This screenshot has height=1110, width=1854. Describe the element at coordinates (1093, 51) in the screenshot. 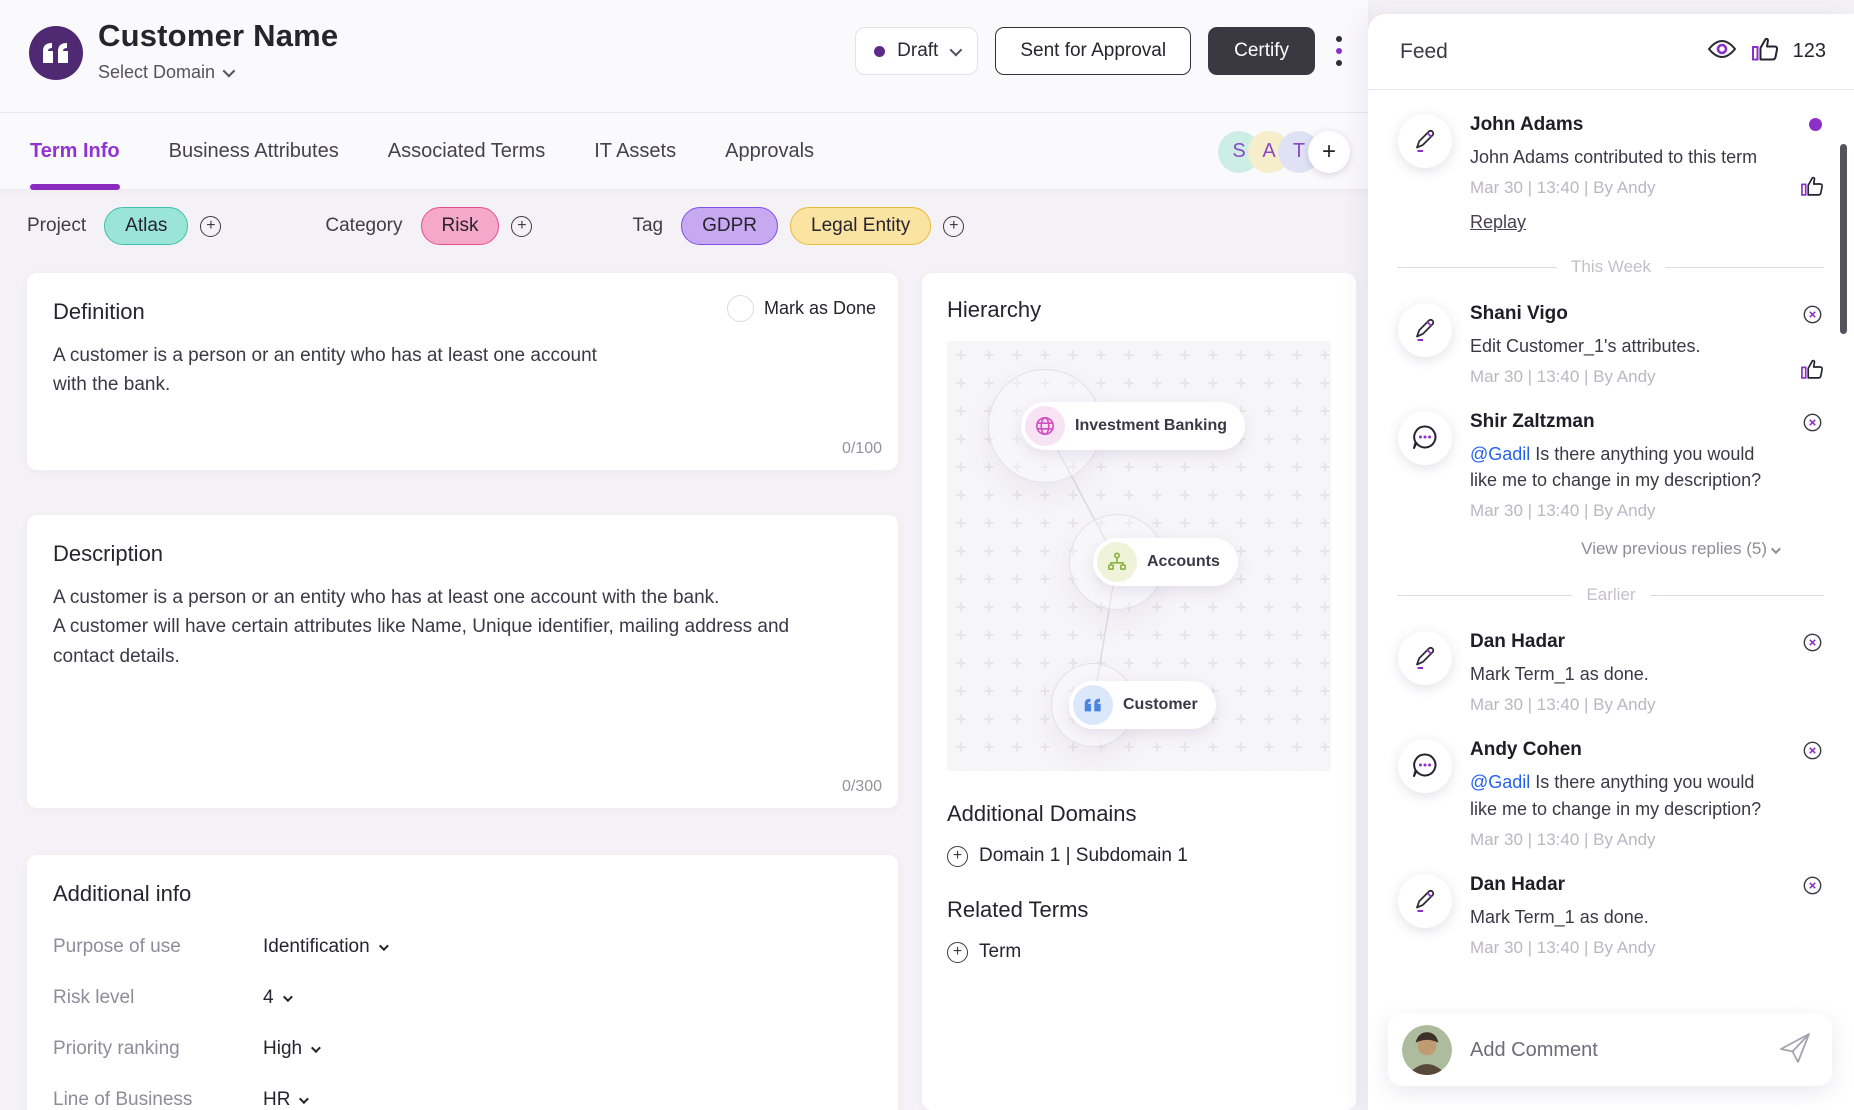

I see `sent-for-approval-button: Sent for Approval` at that location.